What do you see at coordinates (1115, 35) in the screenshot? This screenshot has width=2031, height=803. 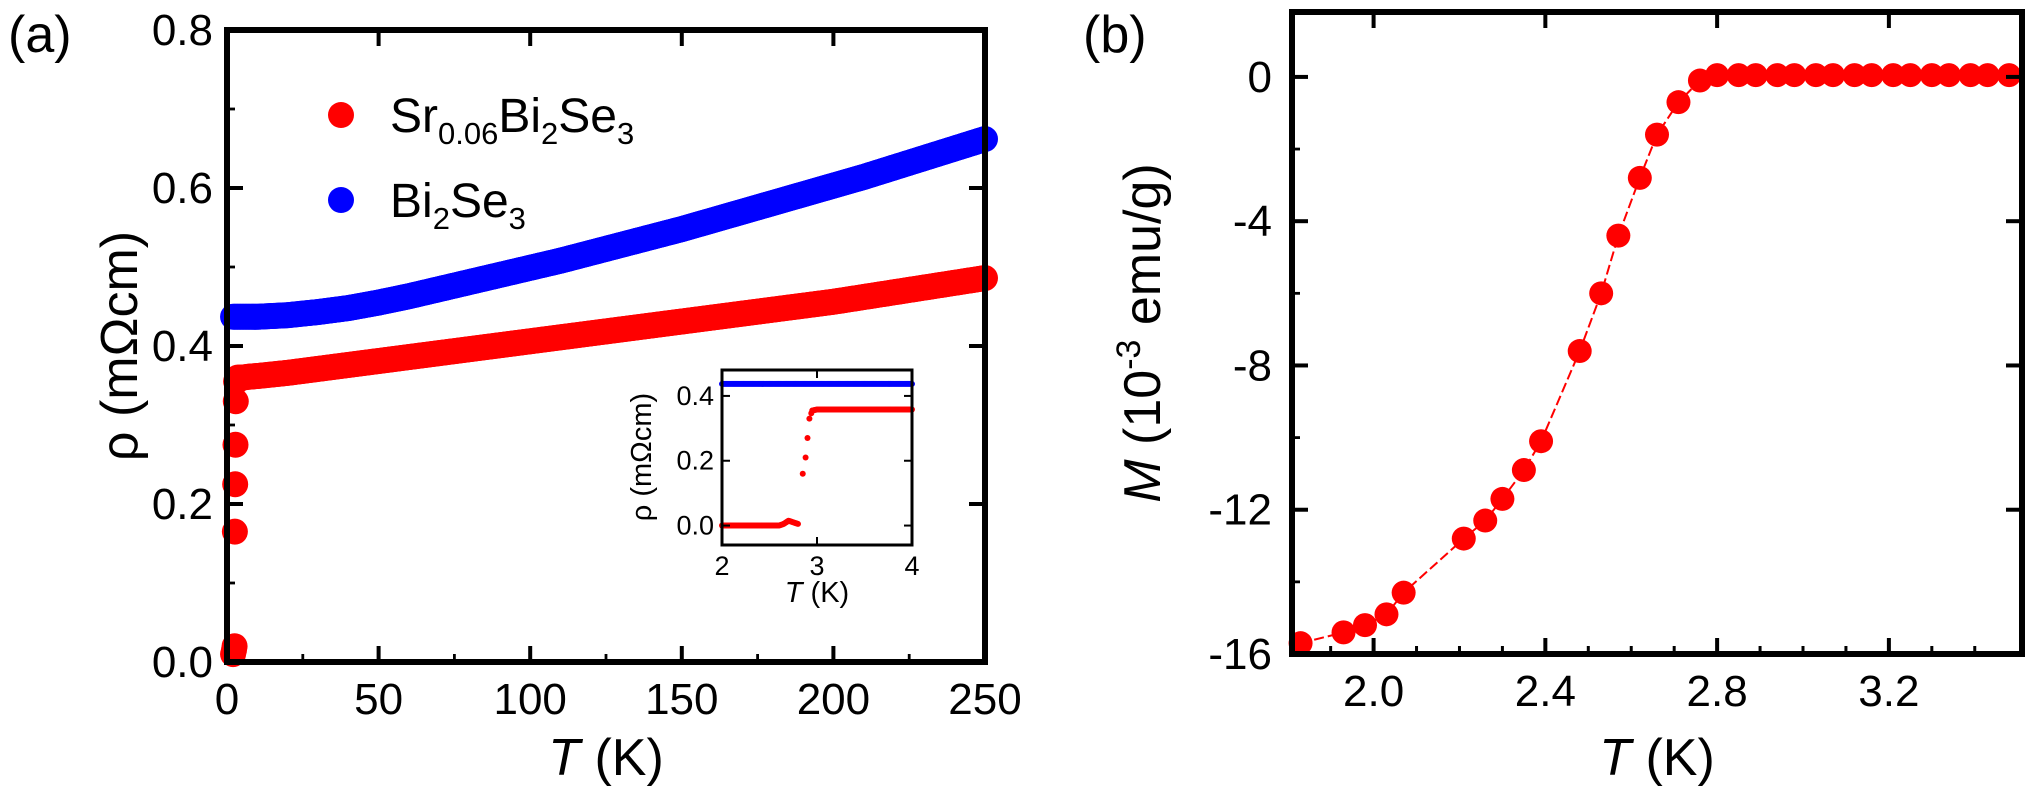 I see `panel-b-label: (b)` at bounding box center [1115, 35].